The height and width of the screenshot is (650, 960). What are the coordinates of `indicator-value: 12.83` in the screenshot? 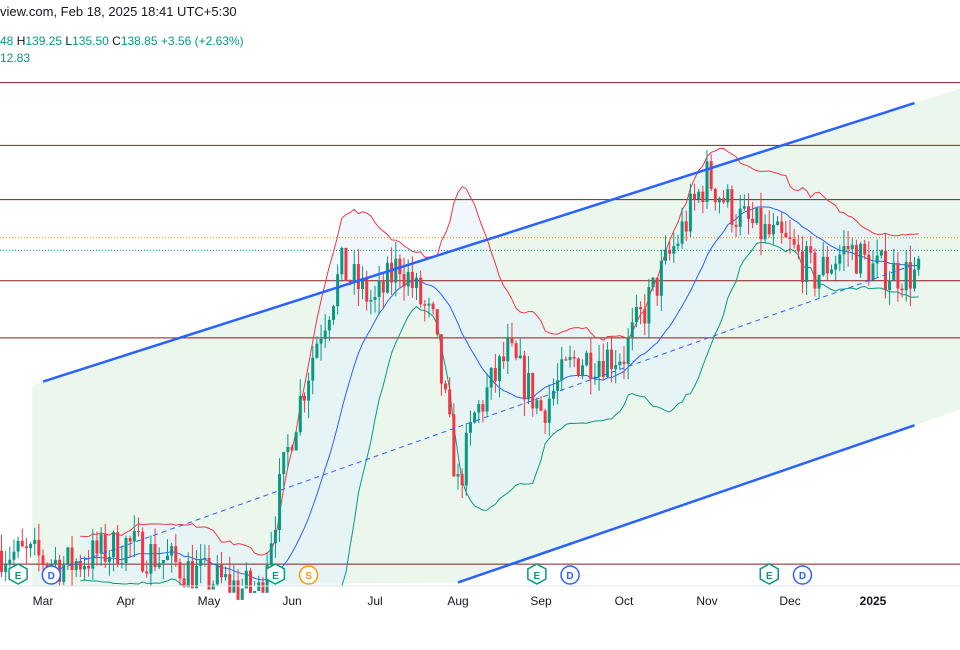 It's located at (15, 58).